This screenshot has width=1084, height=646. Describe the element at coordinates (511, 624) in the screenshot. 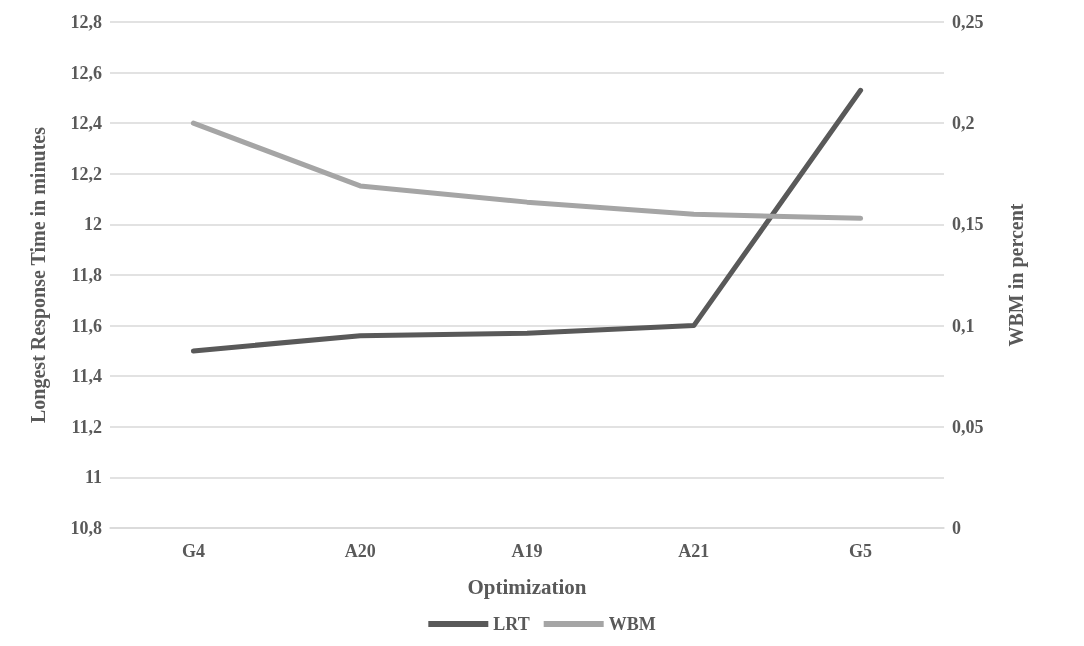

I see `legend-label: LRT` at that location.